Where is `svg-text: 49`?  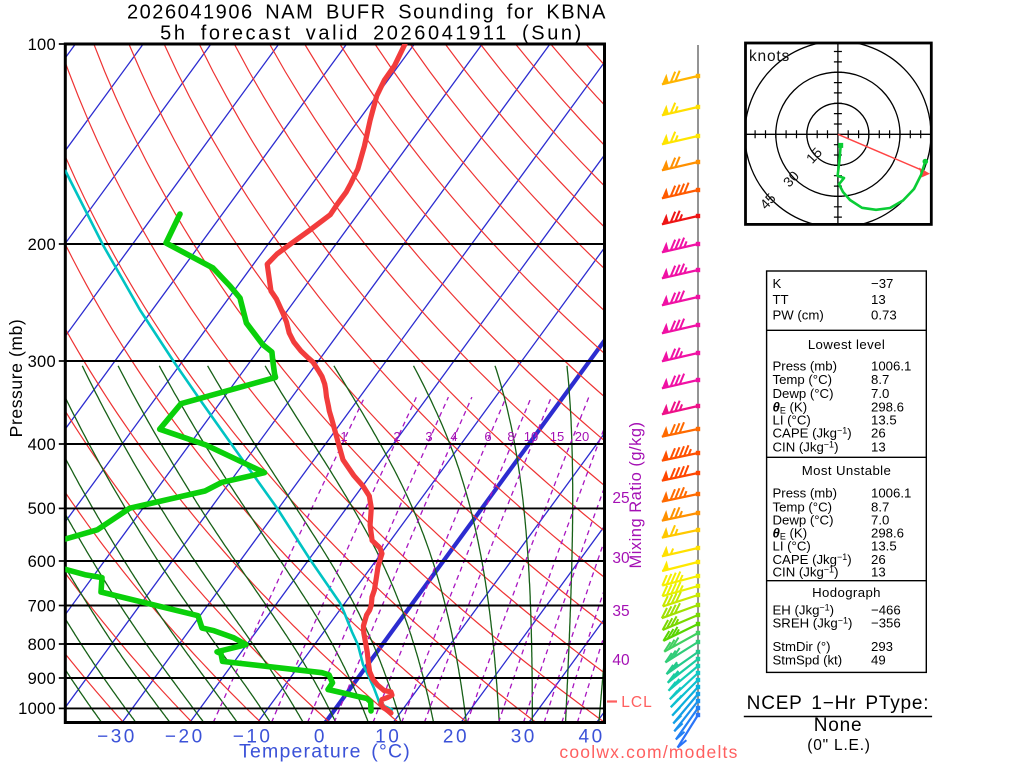 svg-text: 49 is located at coordinates (878, 660).